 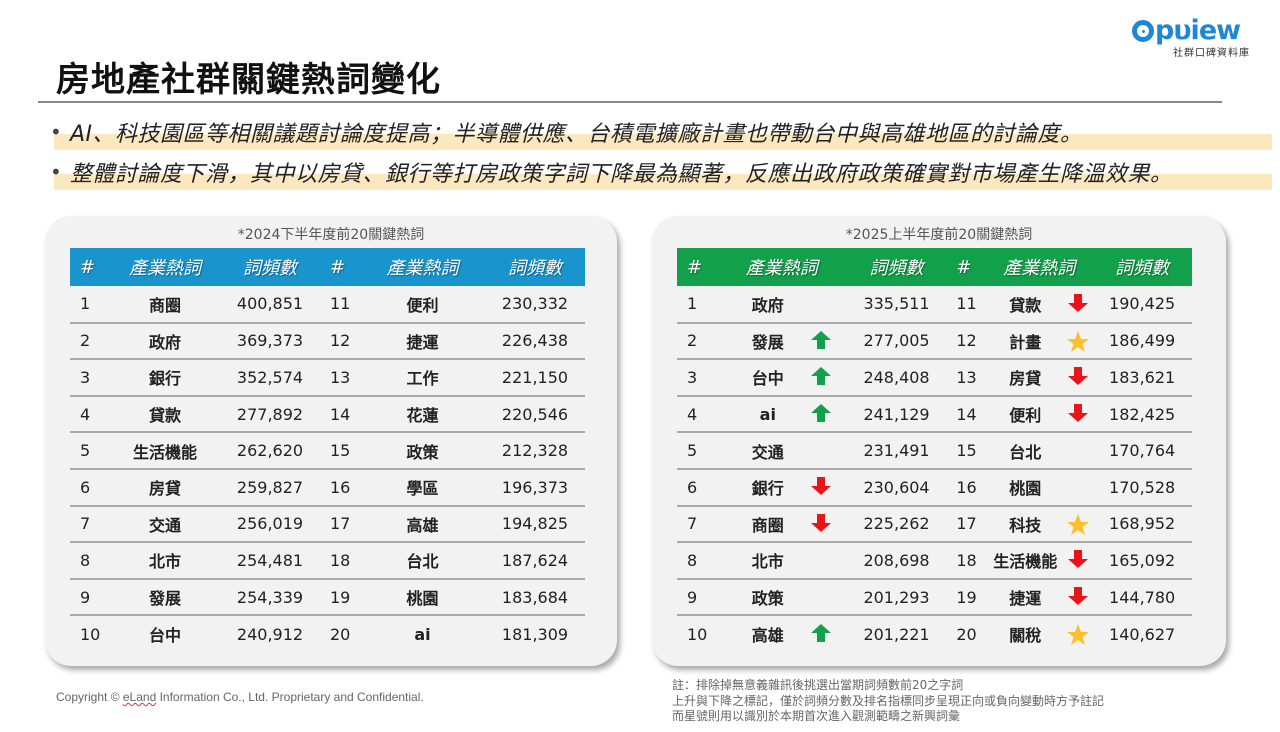 I want to click on col-header-rank: #, so click(x=340, y=267).